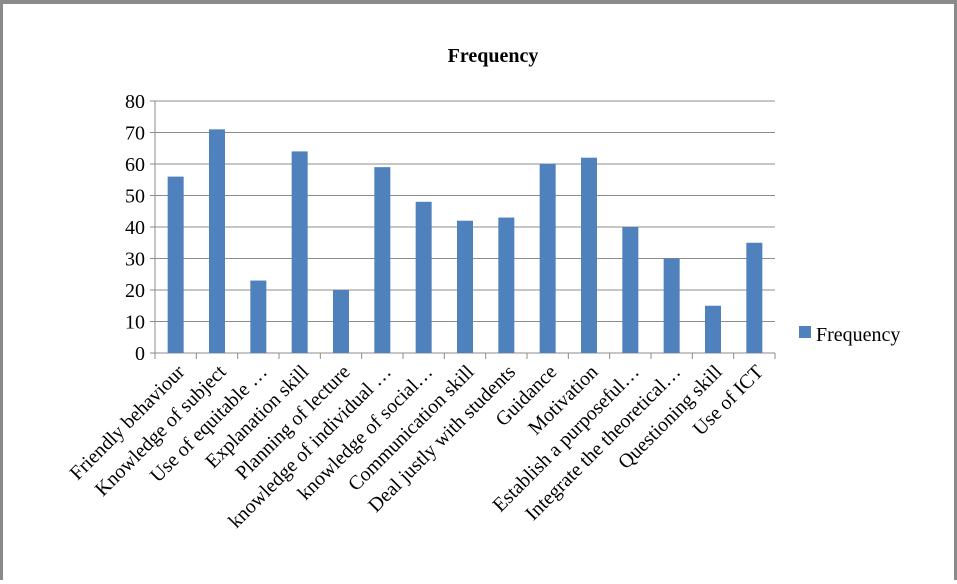 Image resolution: width=957 pixels, height=584 pixels. I want to click on y-tick-label: 0, so click(140, 354).